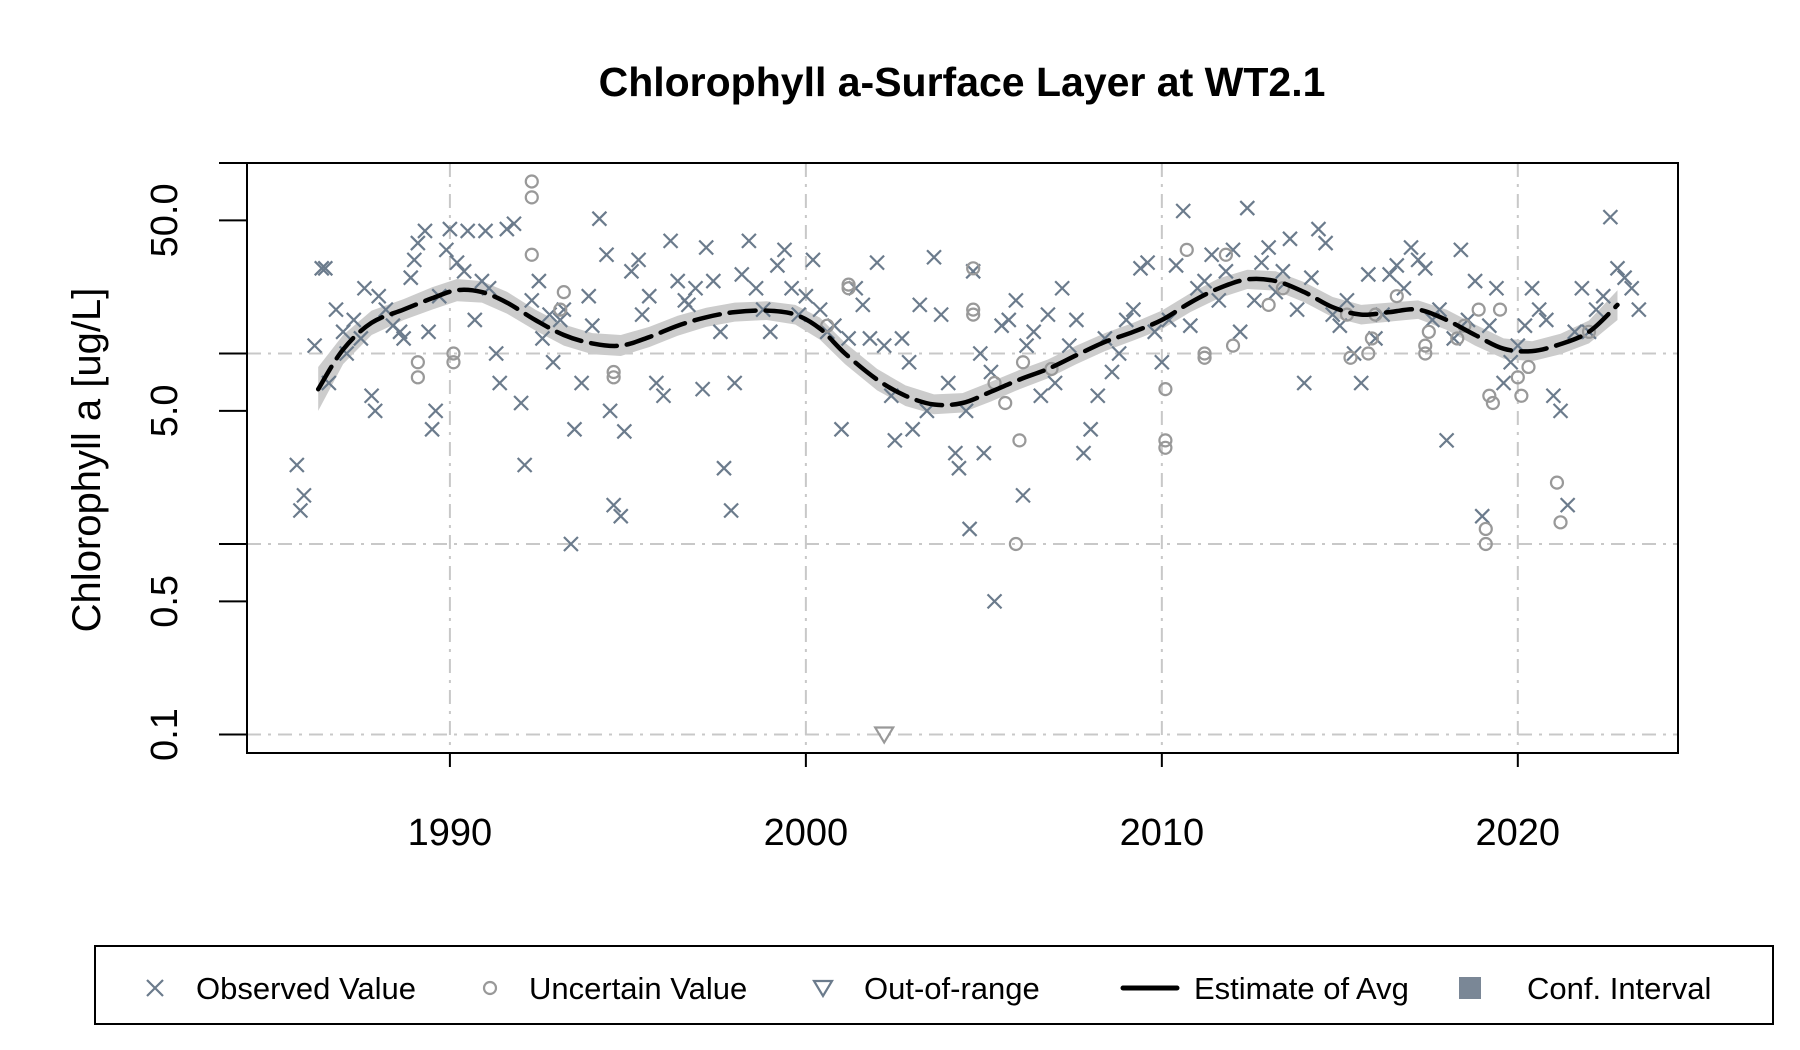  I want to click on x-tick-label: 2010, so click(1162, 833).